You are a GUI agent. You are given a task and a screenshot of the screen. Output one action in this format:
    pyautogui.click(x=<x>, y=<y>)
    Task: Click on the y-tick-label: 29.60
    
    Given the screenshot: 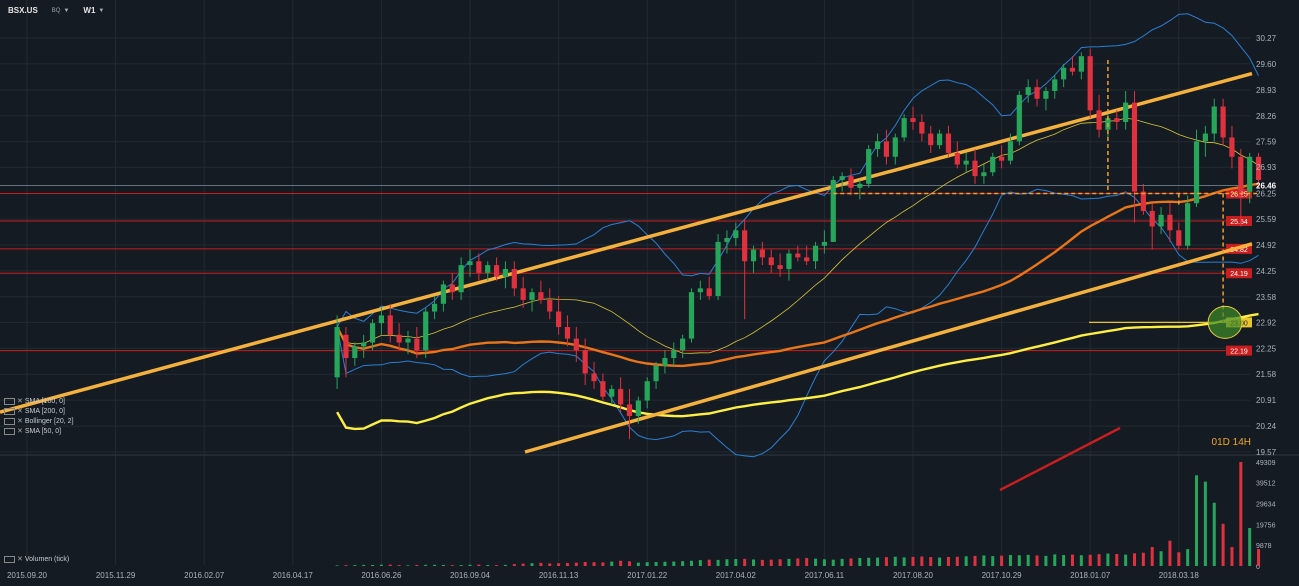 What is the action you would take?
    pyautogui.click(x=1266, y=64)
    